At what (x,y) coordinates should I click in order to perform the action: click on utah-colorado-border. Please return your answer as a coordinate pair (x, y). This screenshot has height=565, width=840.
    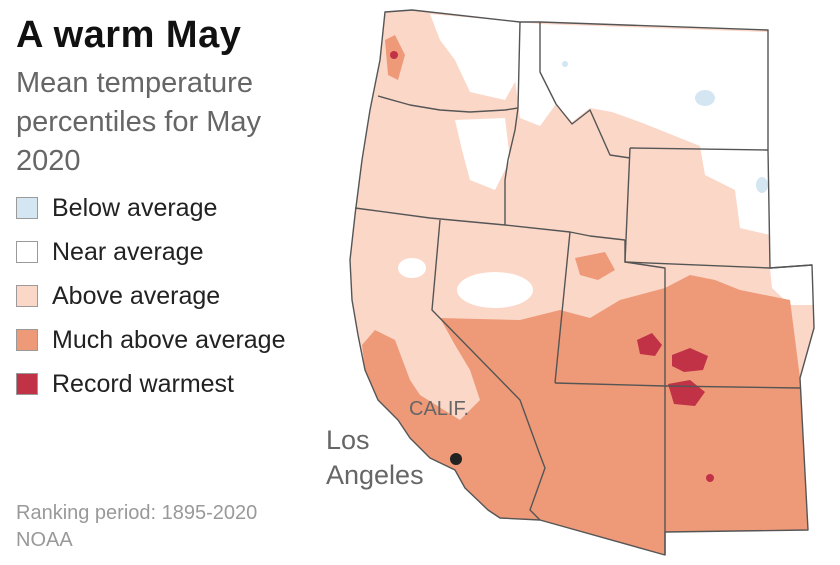
    Looking at the image, I should click on (645, 397).